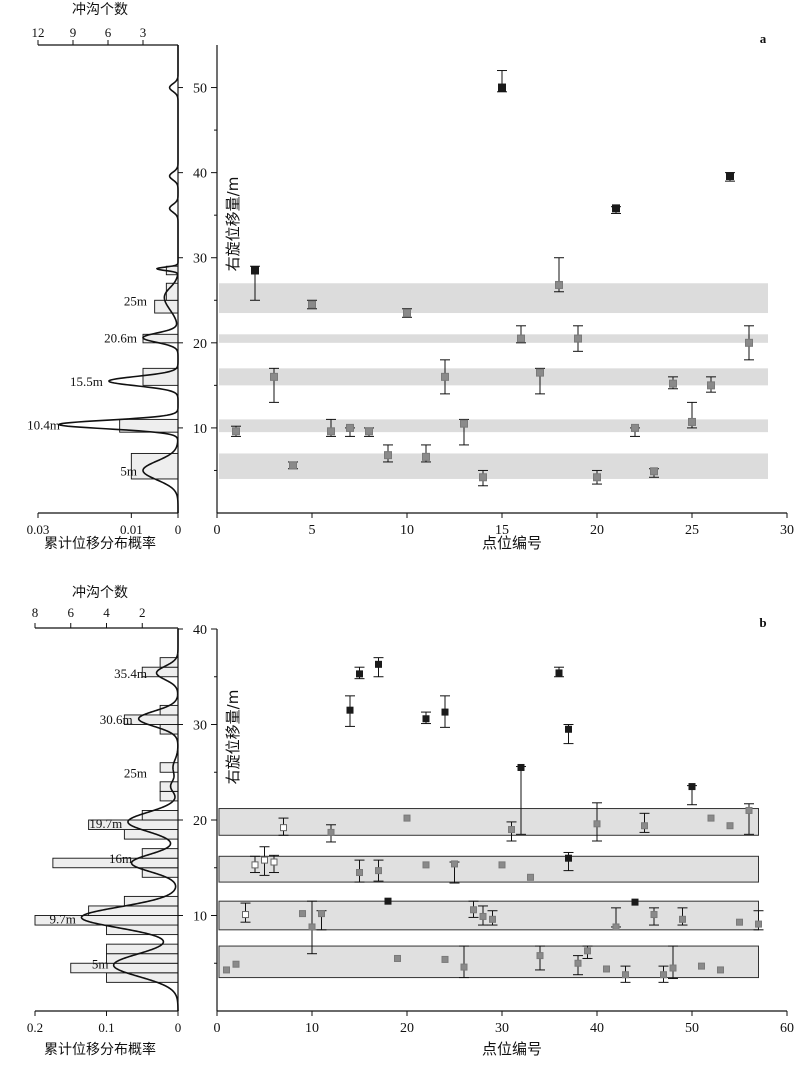 The width and height of the screenshot is (800, 1077). I want to click on side-top-tick-label: 8, so click(35, 612).